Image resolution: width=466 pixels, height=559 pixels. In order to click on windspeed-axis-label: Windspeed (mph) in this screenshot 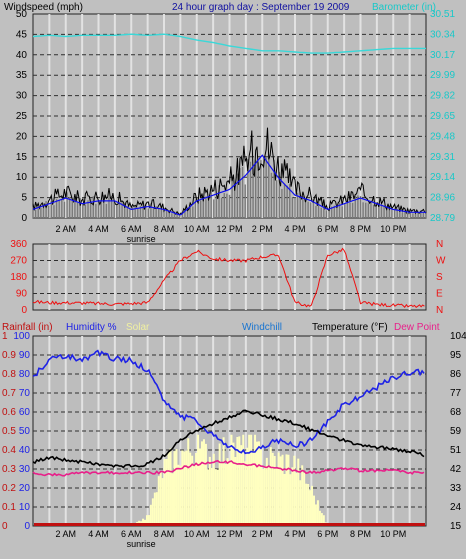, I will do `click(43, 7)`.